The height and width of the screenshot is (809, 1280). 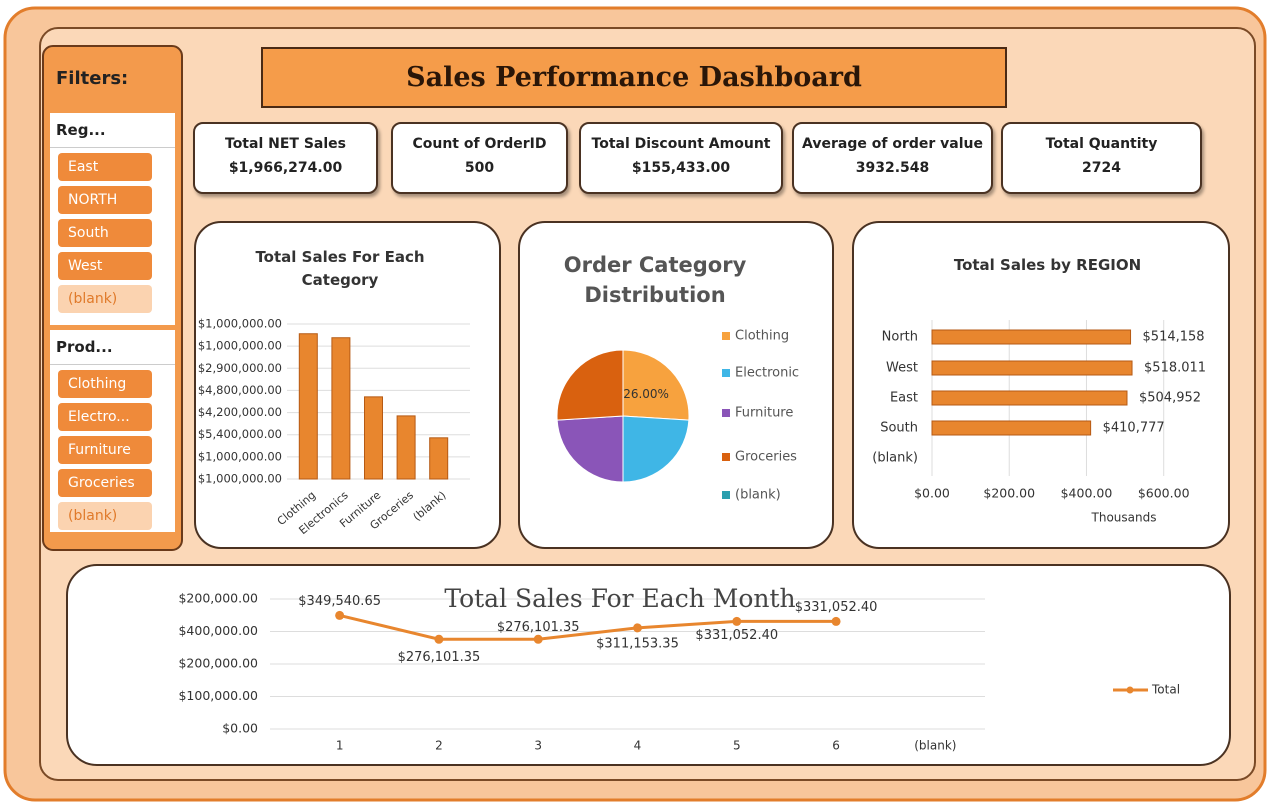 What do you see at coordinates (339, 601) in the screenshot?
I see `data-label: $349,540.65` at bounding box center [339, 601].